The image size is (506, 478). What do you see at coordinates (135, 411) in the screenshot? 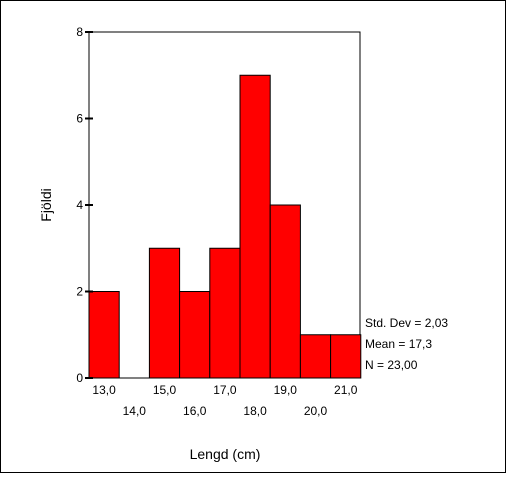
I see `x-tick-label-14,0: 14,0` at bounding box center [135, 411].